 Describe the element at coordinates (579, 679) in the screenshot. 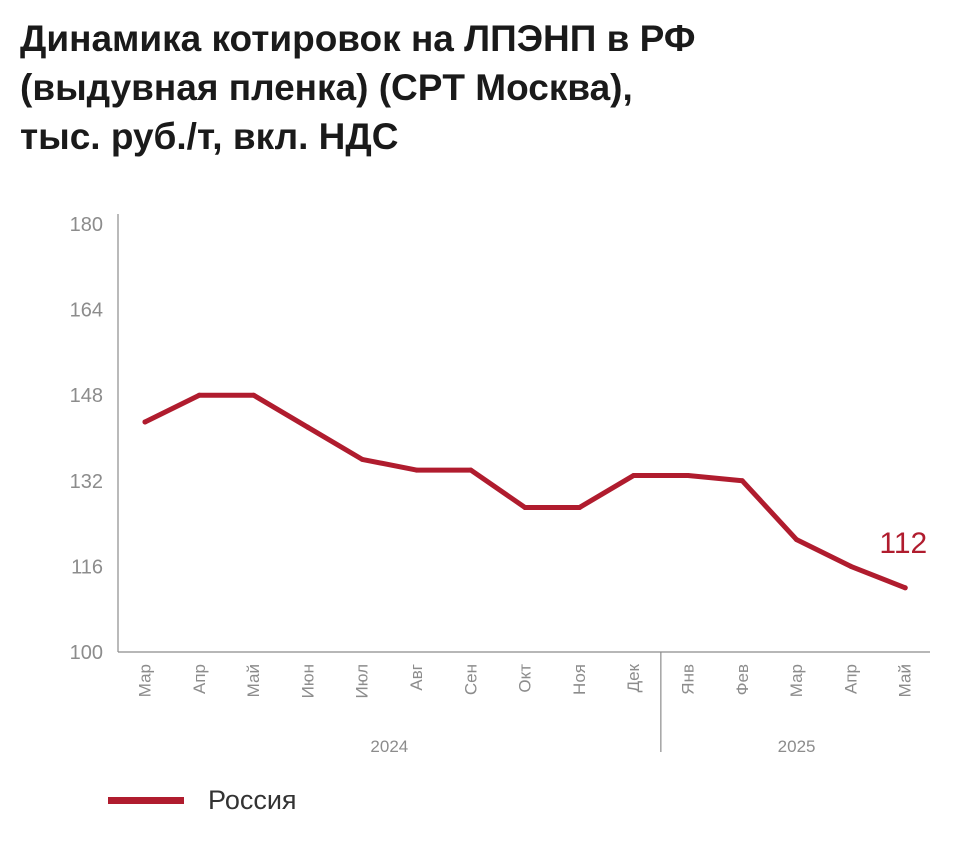

I see `x-tick-label: Ноя` at that location.